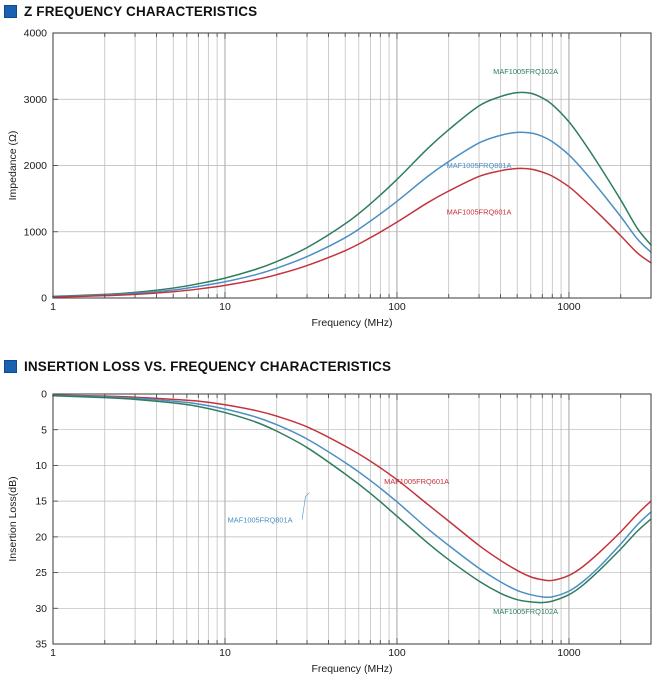 The width and height of the screenshot is (666, 688). I want to click on section-heading-z-frequency: Z FREQUENCY CHARACTERISTICS, so click(130, 11).